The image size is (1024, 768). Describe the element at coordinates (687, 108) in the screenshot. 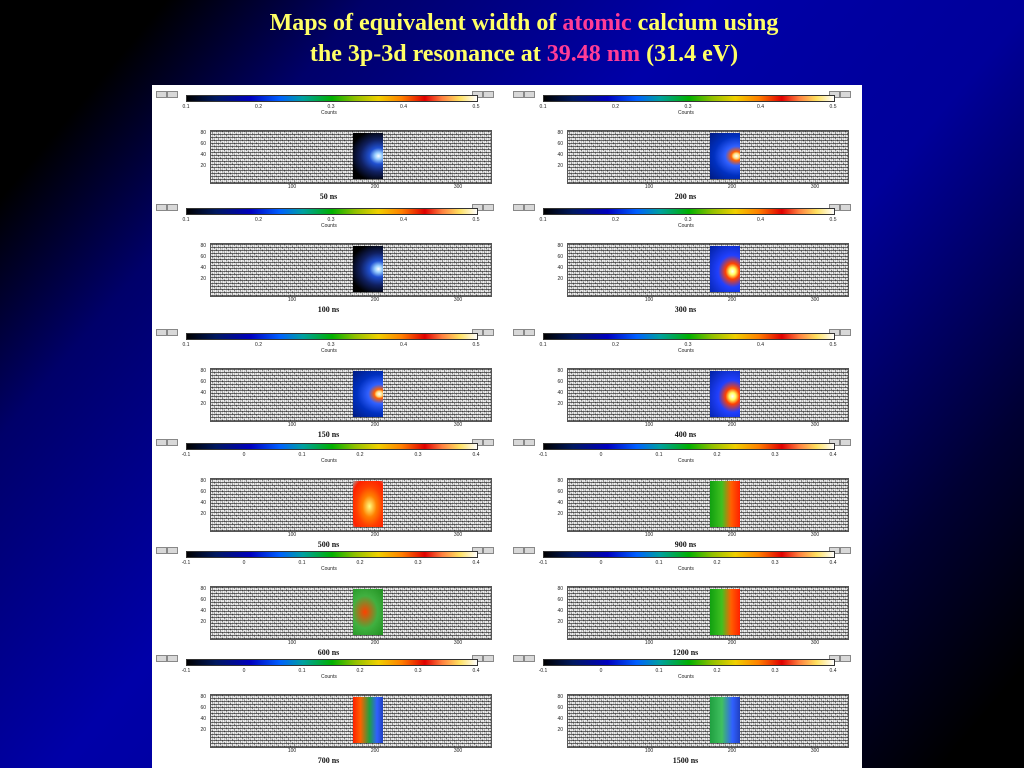

I see `color-scale-ticks: 0.1 0.2 0.3 0.4 0.5` at that location.